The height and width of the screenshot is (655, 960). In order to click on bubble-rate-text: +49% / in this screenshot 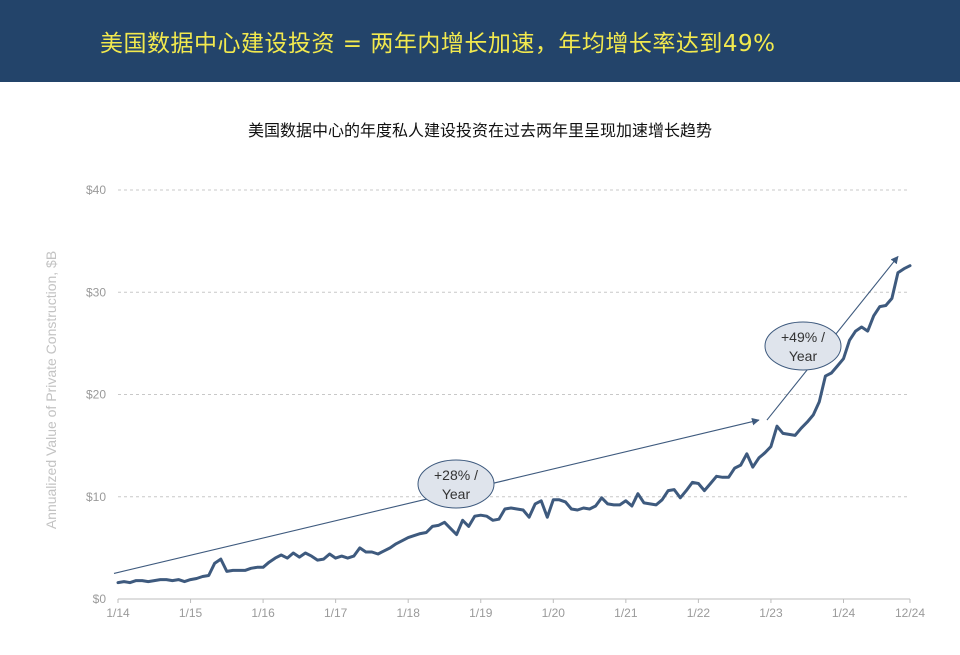, I will do `click(803, 337)`.